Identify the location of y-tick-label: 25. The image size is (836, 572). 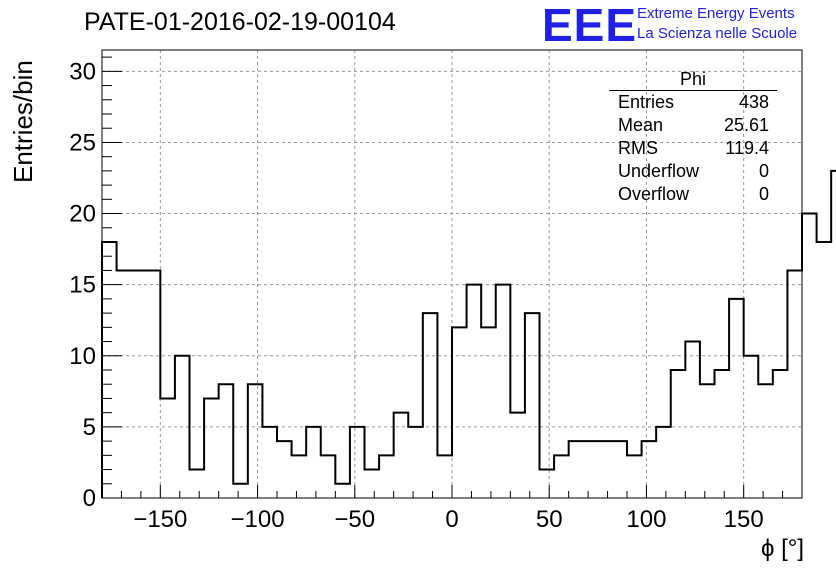
(82, 142).